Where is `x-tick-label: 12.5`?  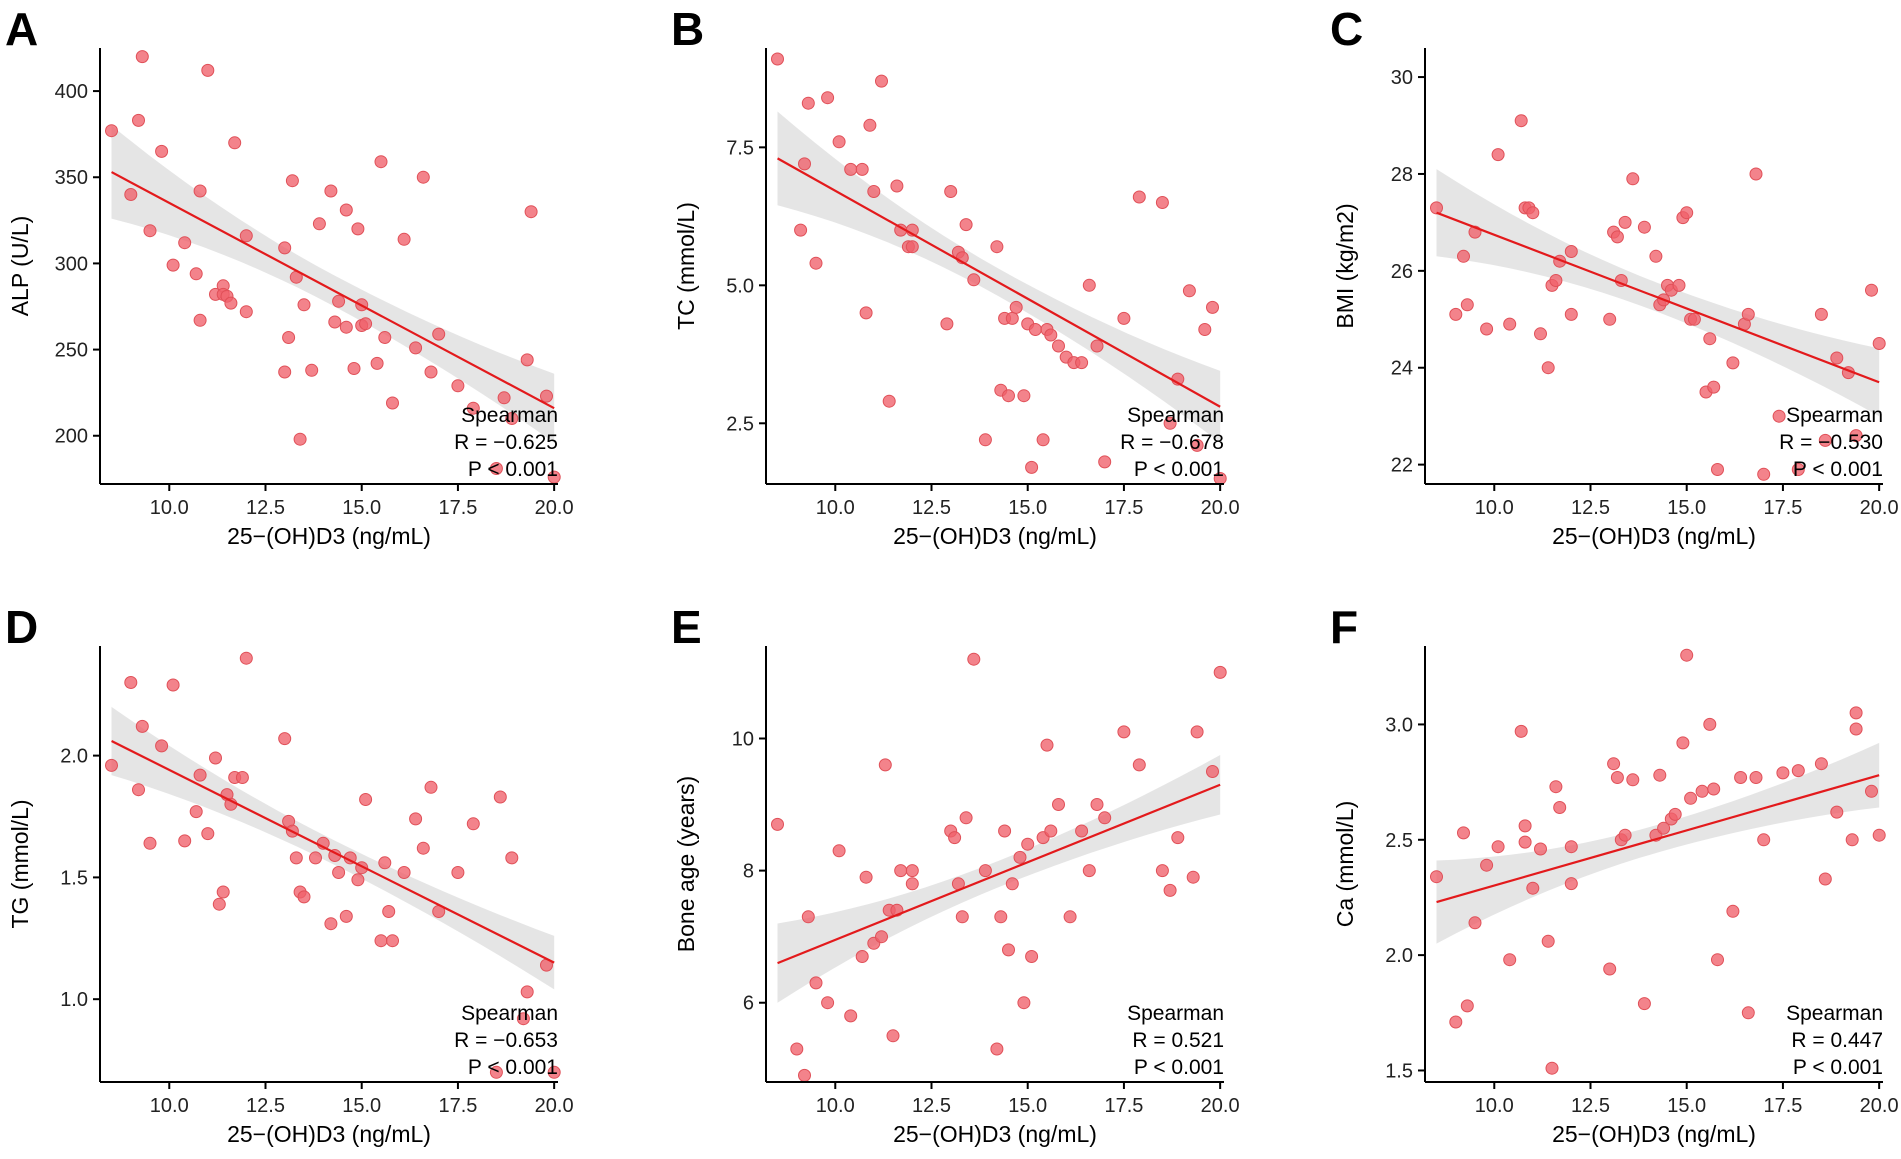 x-tick-label: 12.5 is located at coordinates (931, 508).